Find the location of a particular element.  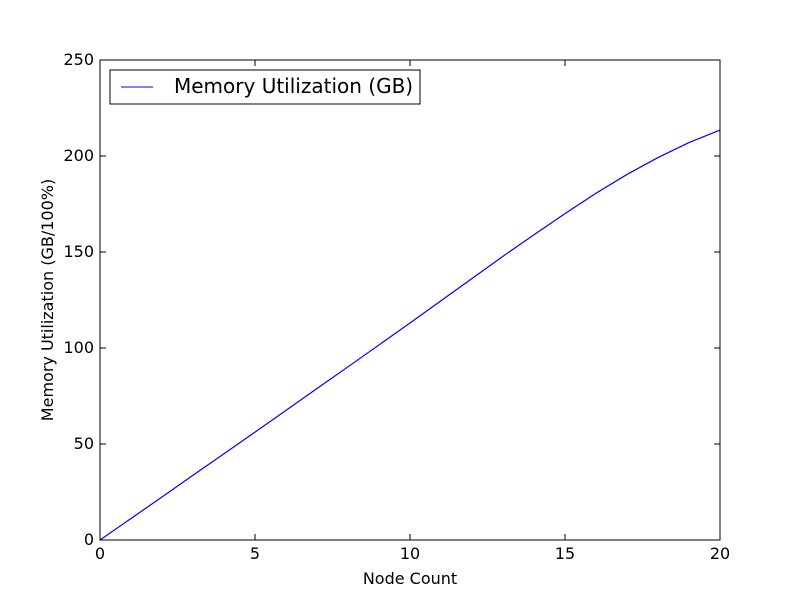

x-tick-label: 0 is located at coordinates (100, 553).